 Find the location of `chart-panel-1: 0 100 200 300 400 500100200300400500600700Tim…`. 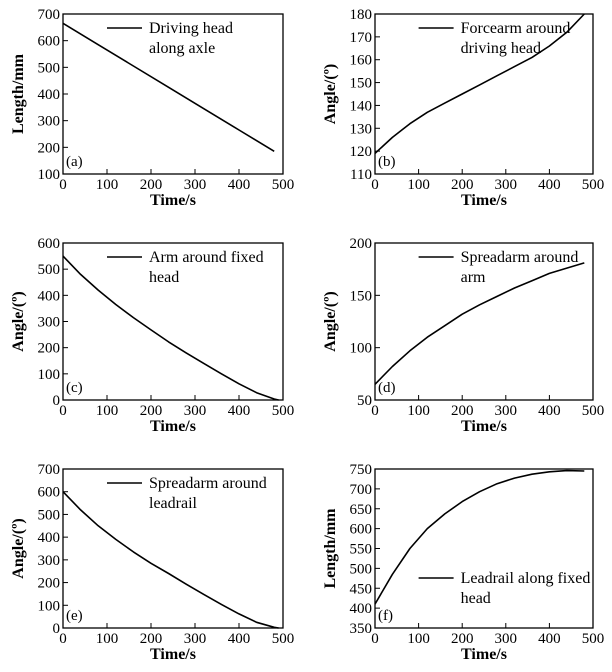

chart-panel-1: 0 100 200 300 400 500100200300400500600700Tim… is located at coordinates (152, 108).